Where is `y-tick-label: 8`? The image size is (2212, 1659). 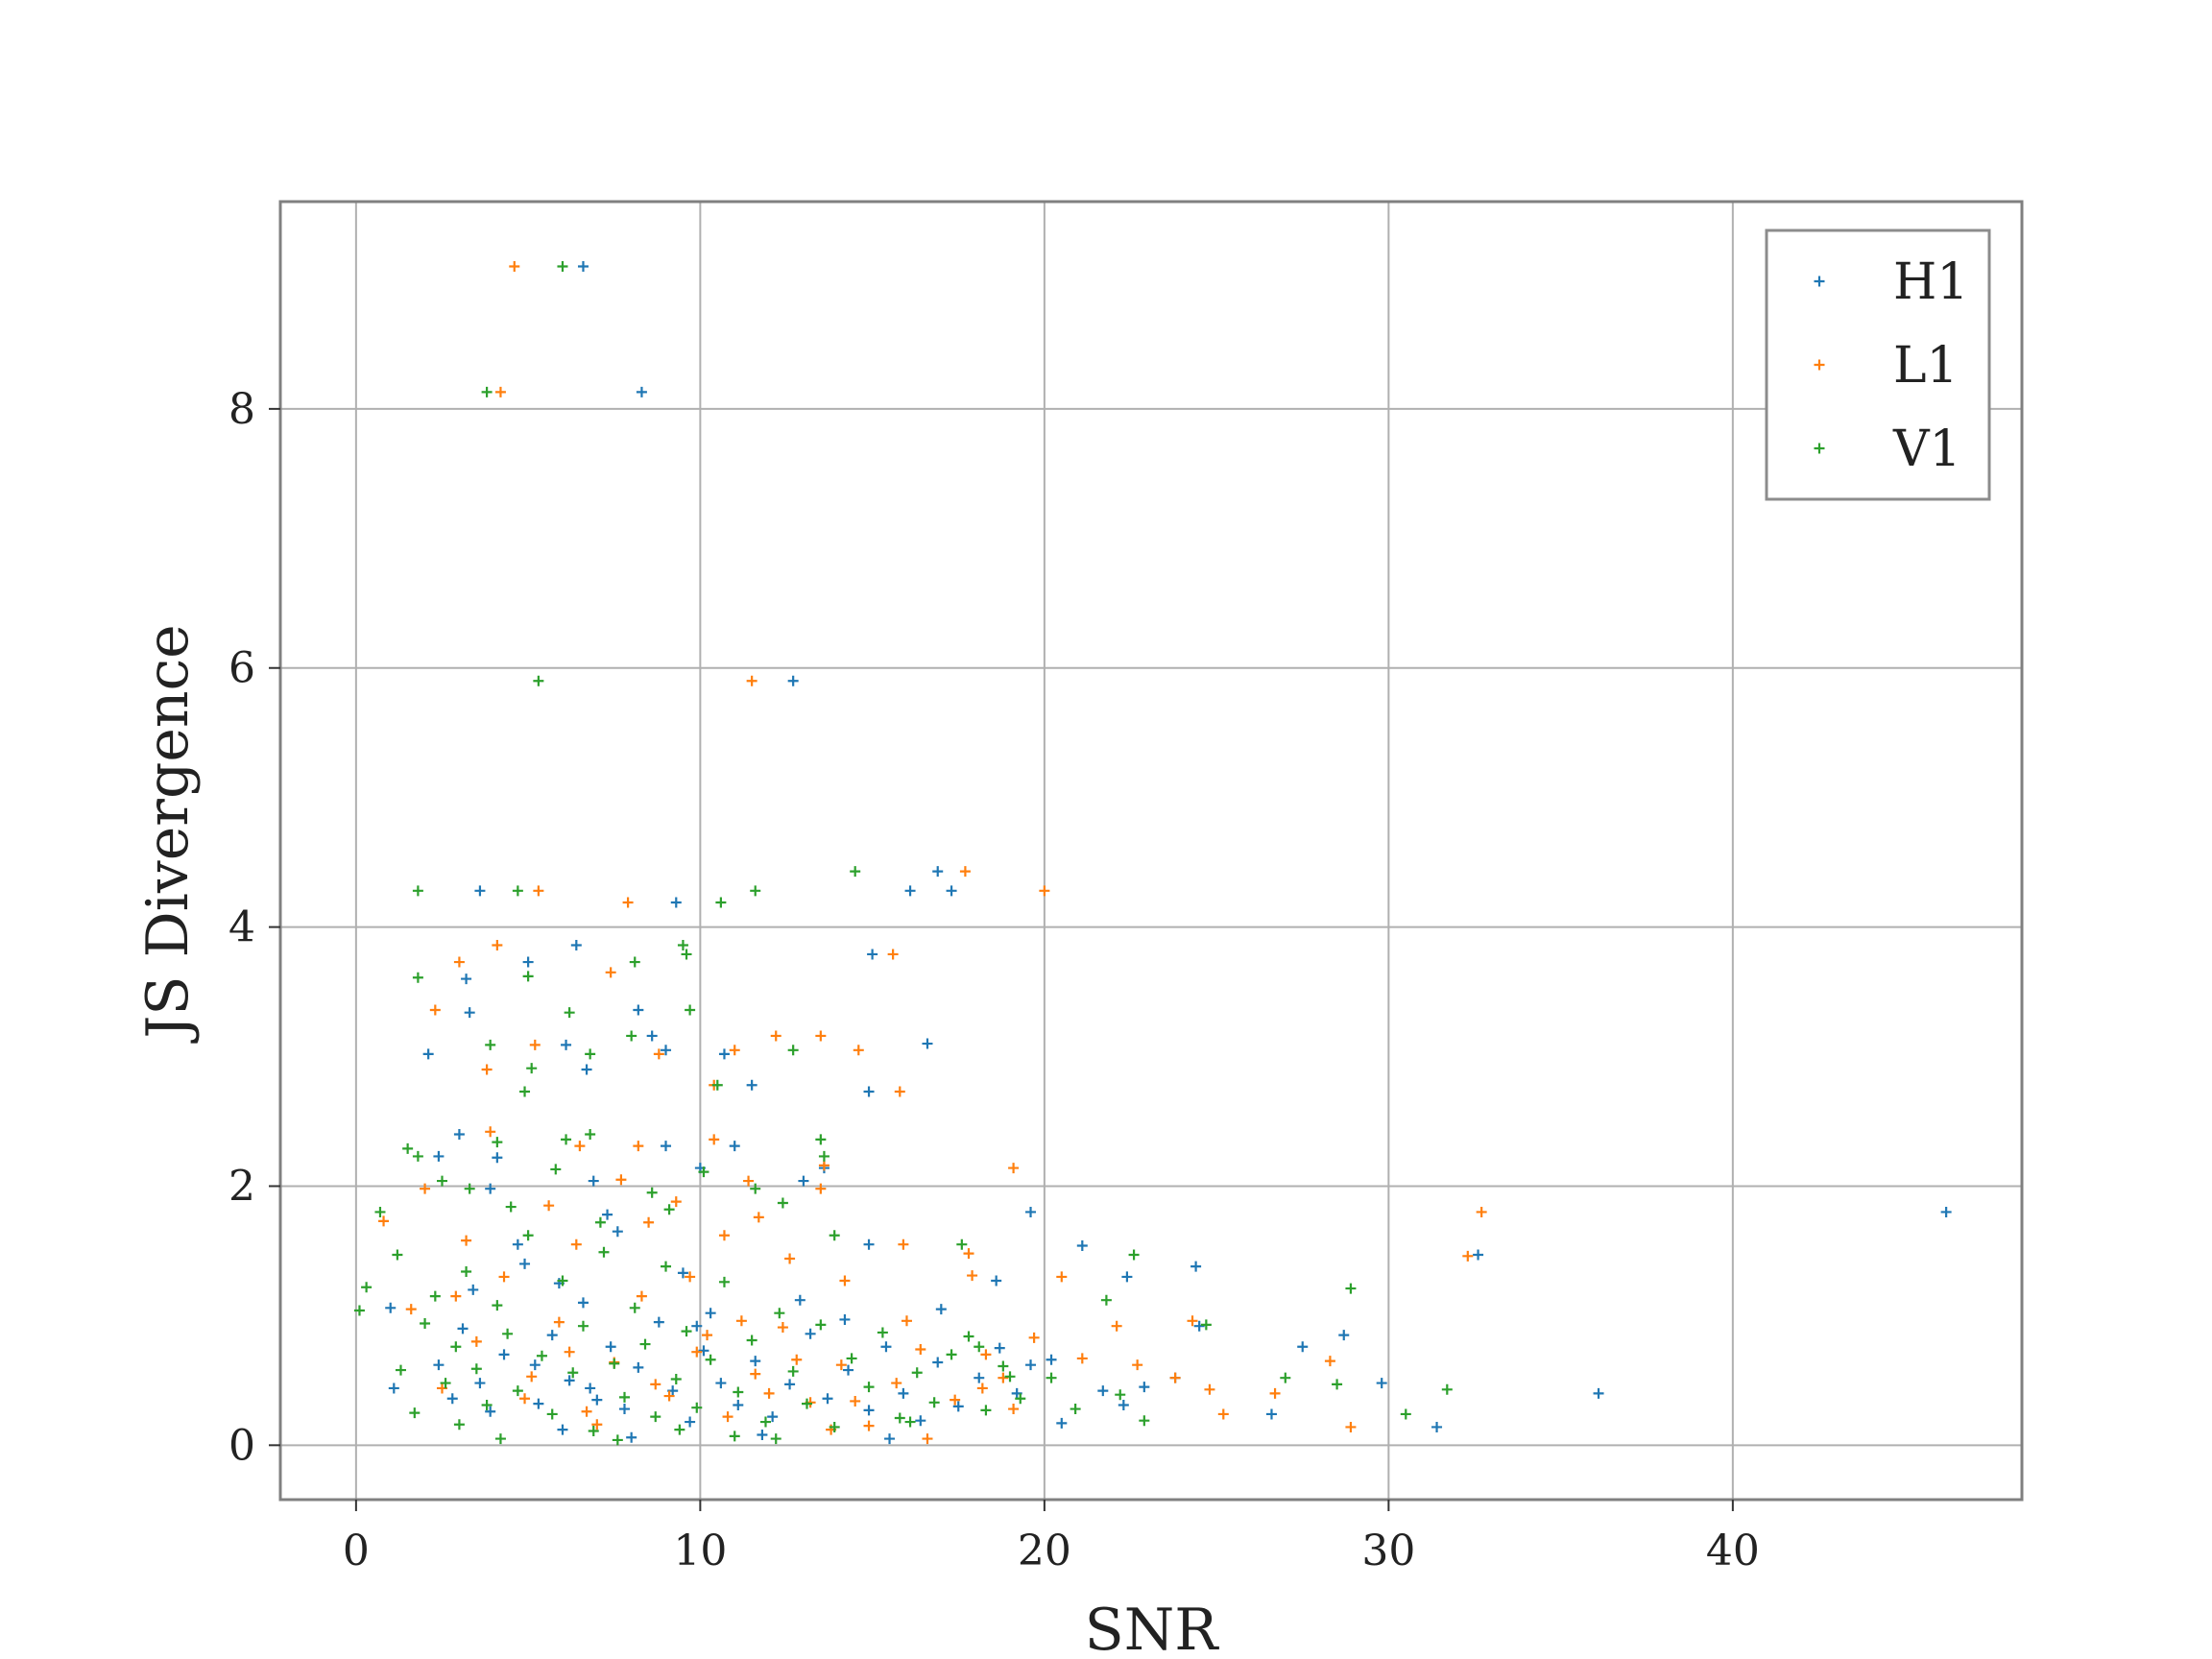
y-tick-label: 8 is located at coordinates (241, 409).